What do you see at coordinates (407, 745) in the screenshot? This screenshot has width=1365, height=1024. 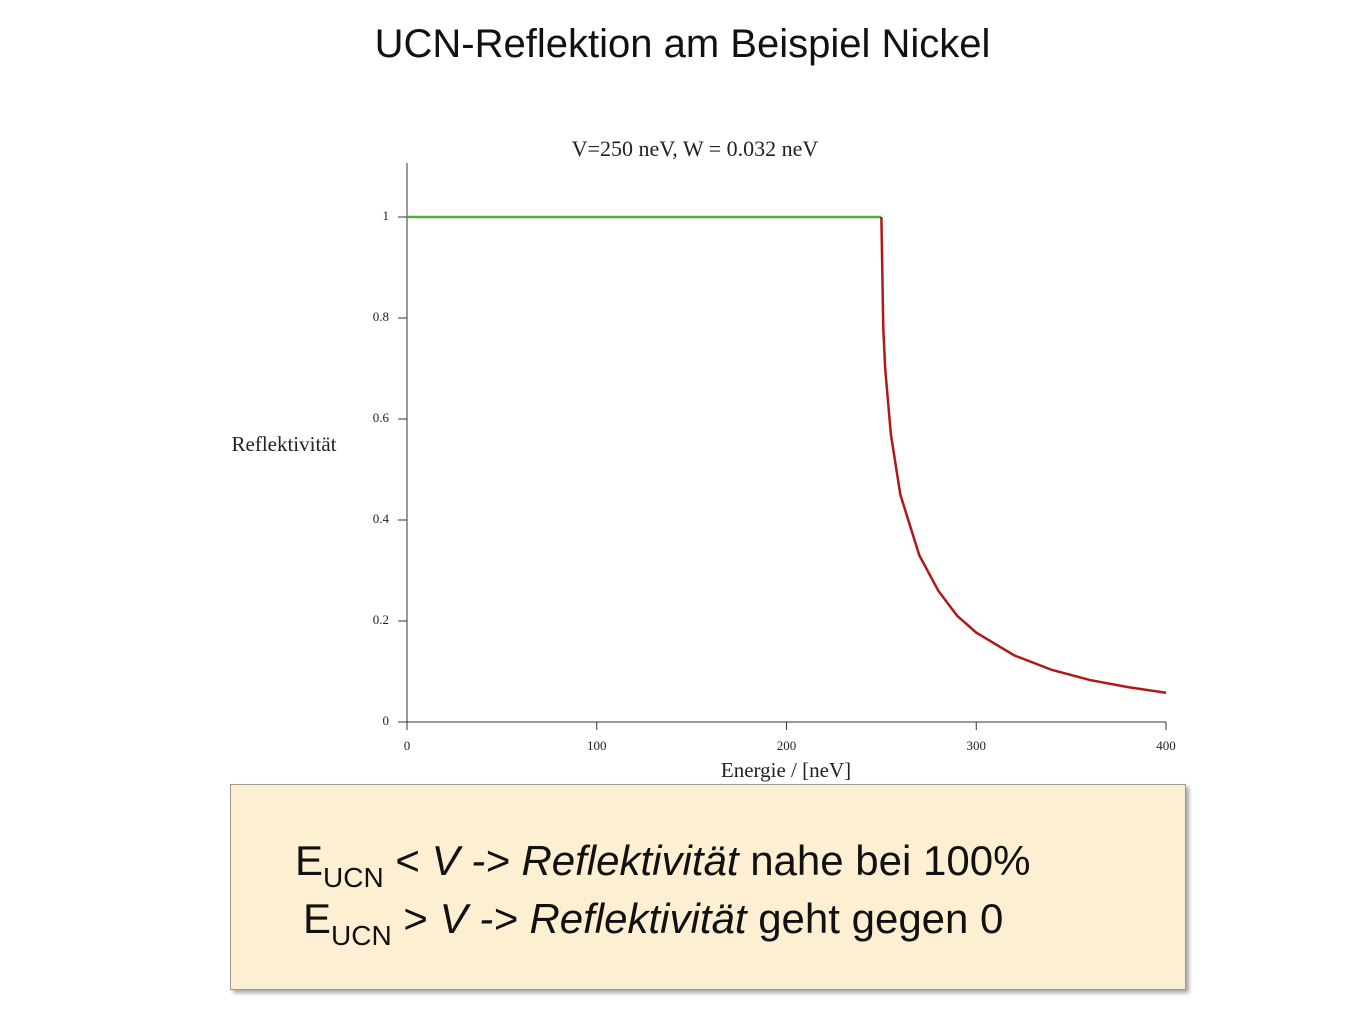 I see `x-tick-label: 0` at bounding box center [407, 745].